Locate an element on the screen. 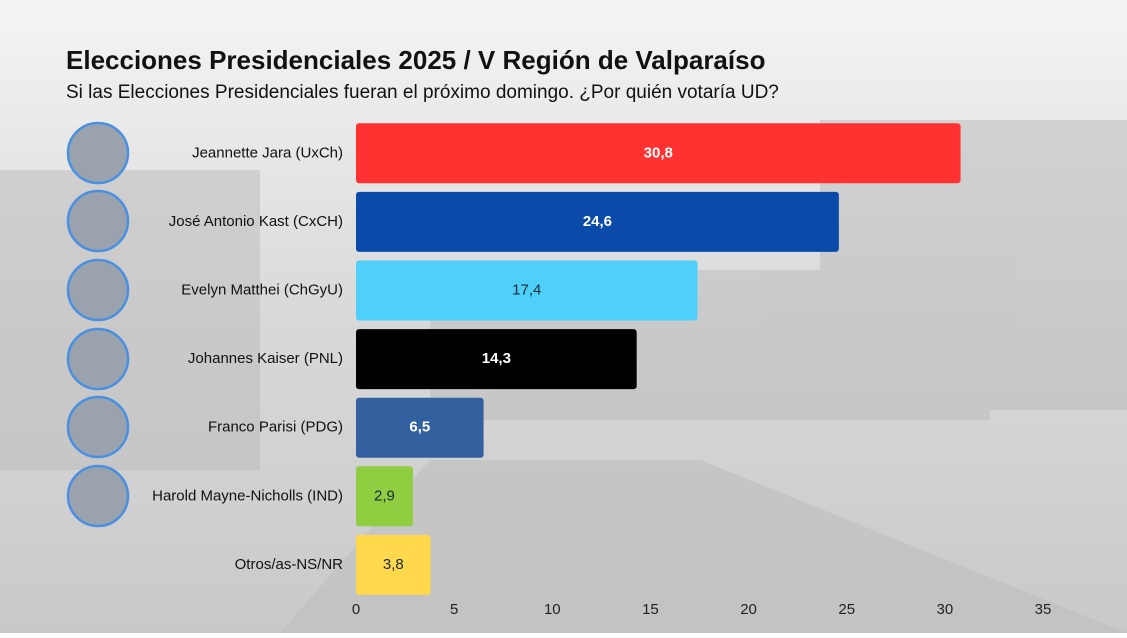 The image size is (1127, 638). value-label: 6,5 is located at coordinates (419, 427).